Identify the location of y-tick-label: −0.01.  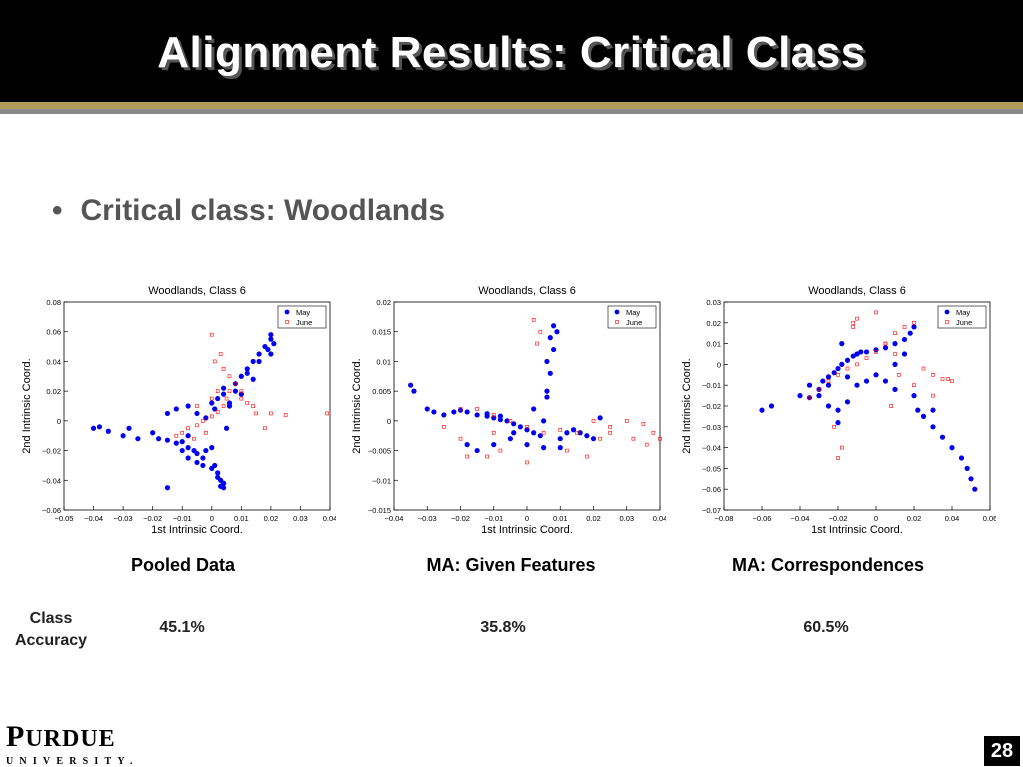
(381, 480).